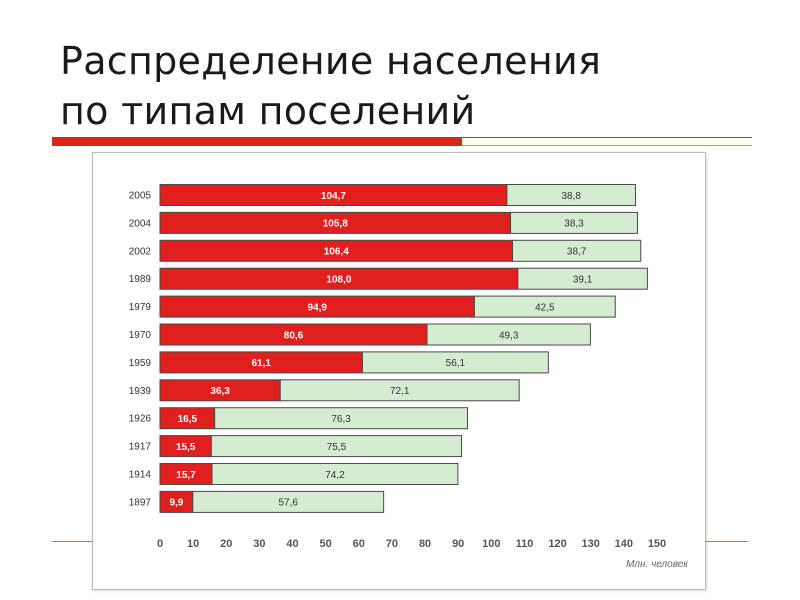 The image size is (800, 600). I want to click on x-tick-label: 30, so click(259, 544).